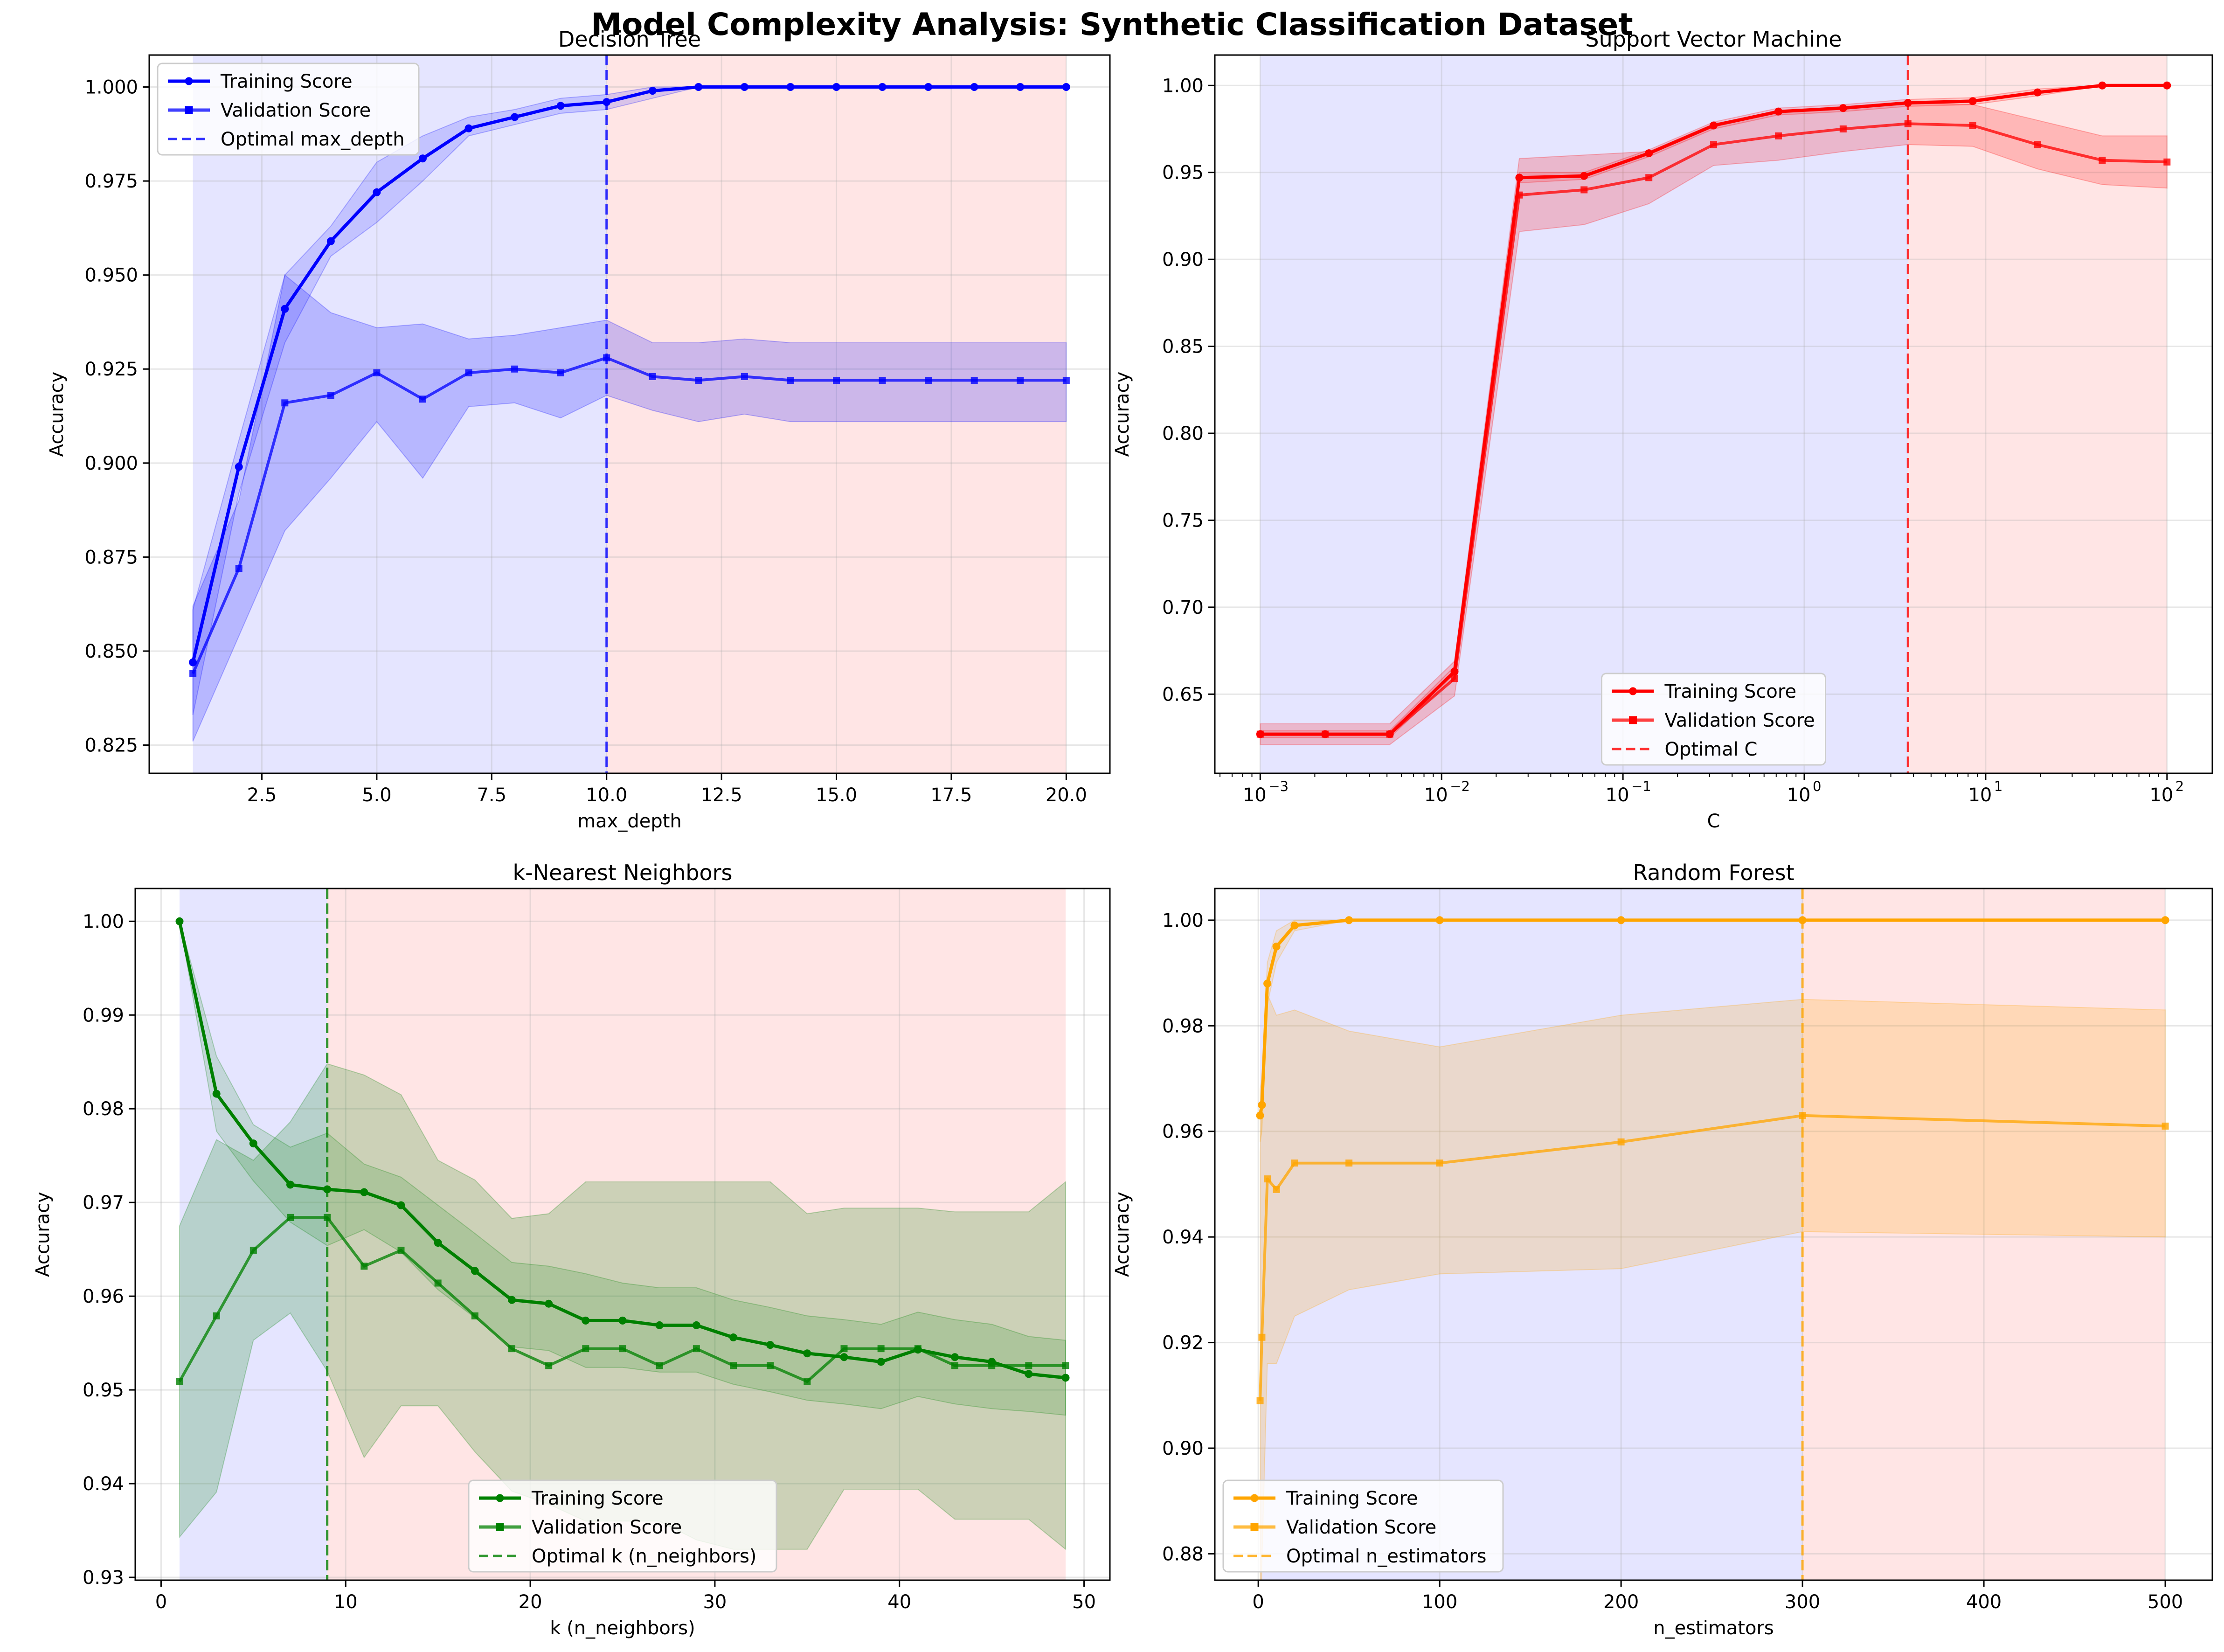 This screenshot has height=1652, width=2224. I want to click on y-tick-label: 0.85, so click(1183, 347).